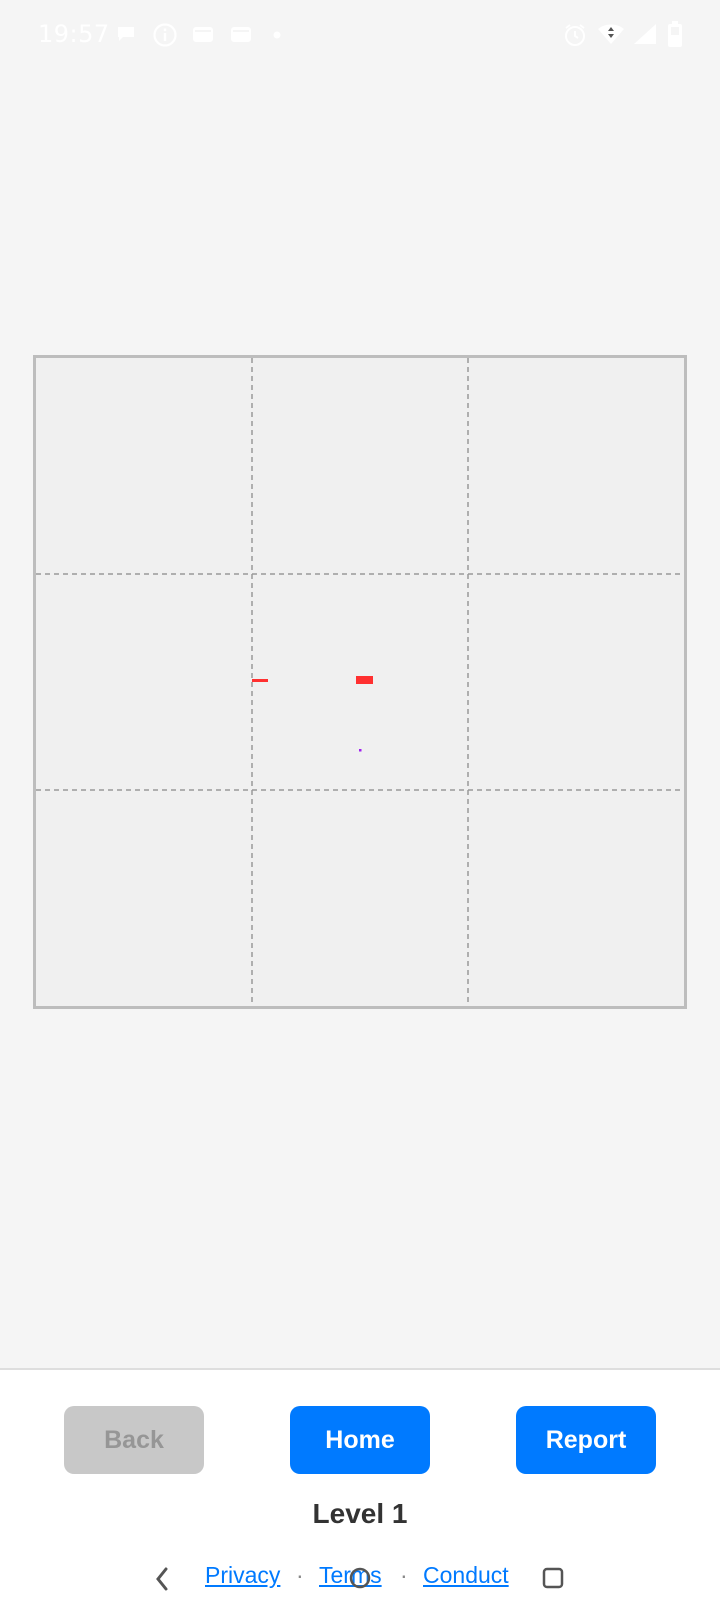  Describe the element at coordinates (360, 35) in the screenshot. I see `status-bar: 19:57` at that location.